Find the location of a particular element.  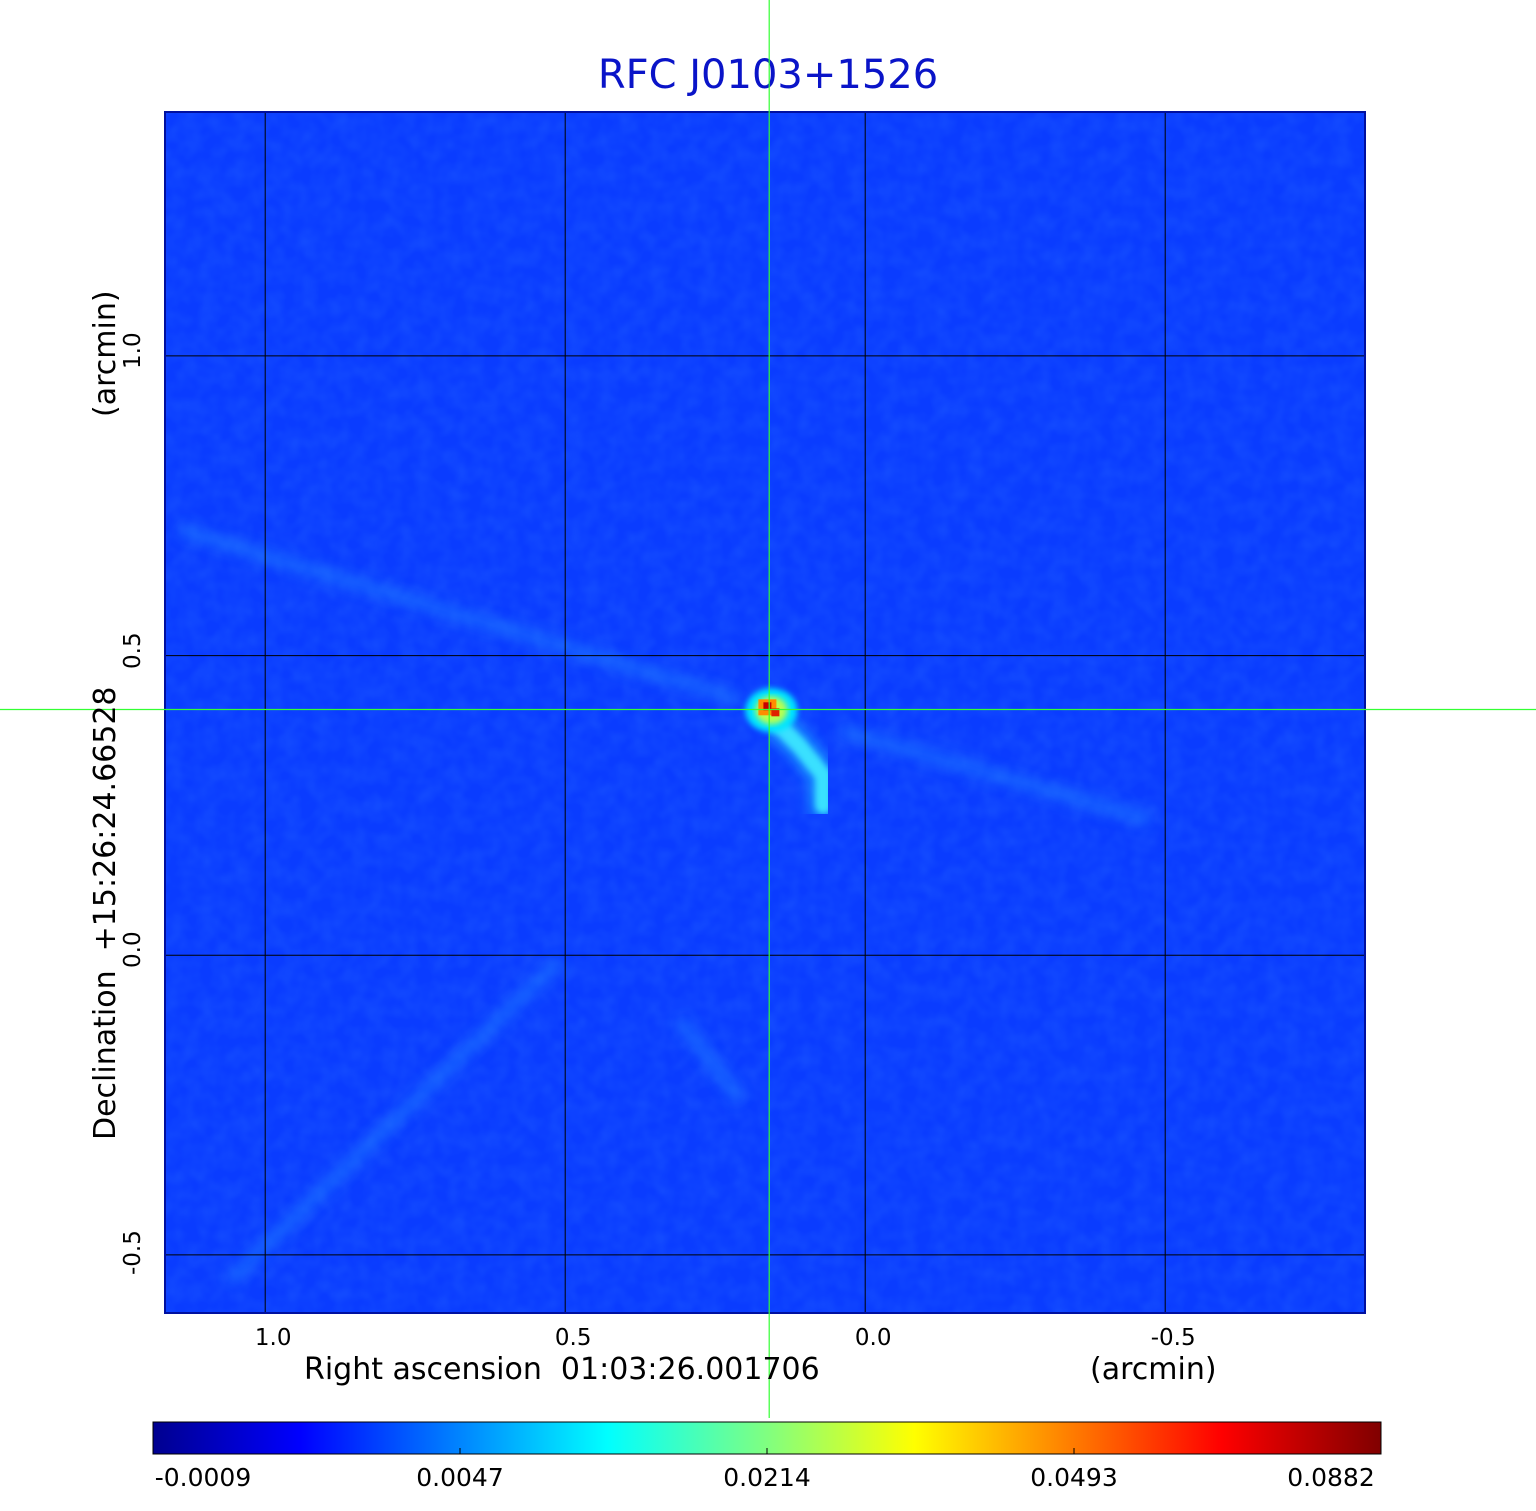

colorbar-tick-label: 0.0214 is located at coordinates (767, 1477).